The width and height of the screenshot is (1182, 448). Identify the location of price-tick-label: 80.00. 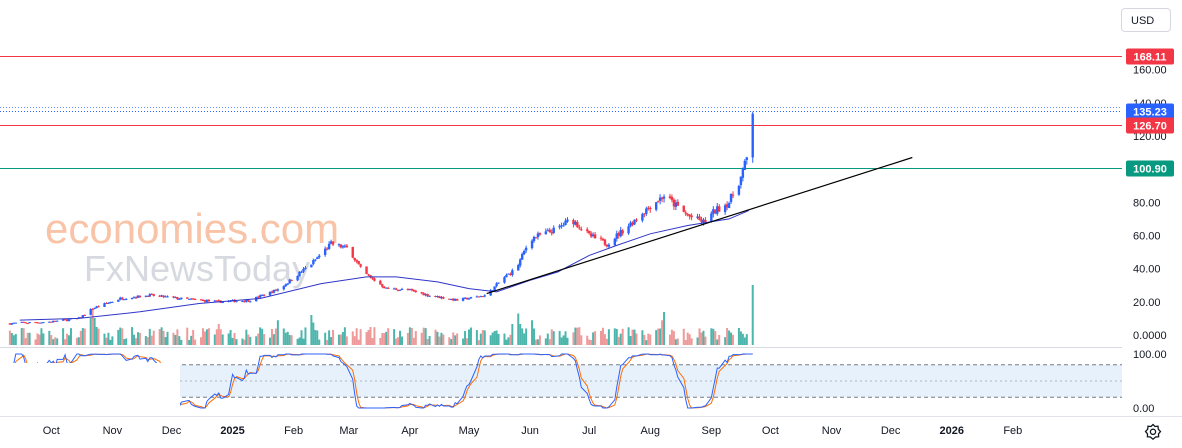
(1147, 203).